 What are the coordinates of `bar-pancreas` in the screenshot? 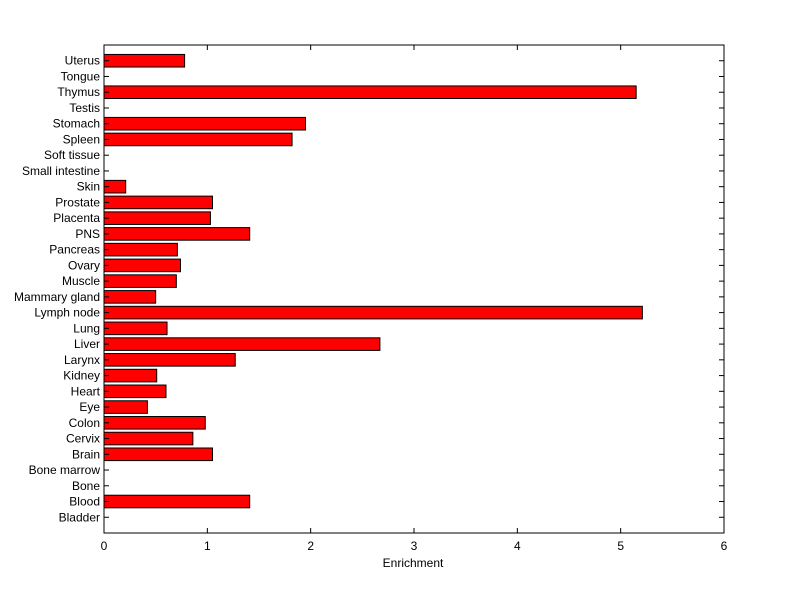 It's located at (140, 249).